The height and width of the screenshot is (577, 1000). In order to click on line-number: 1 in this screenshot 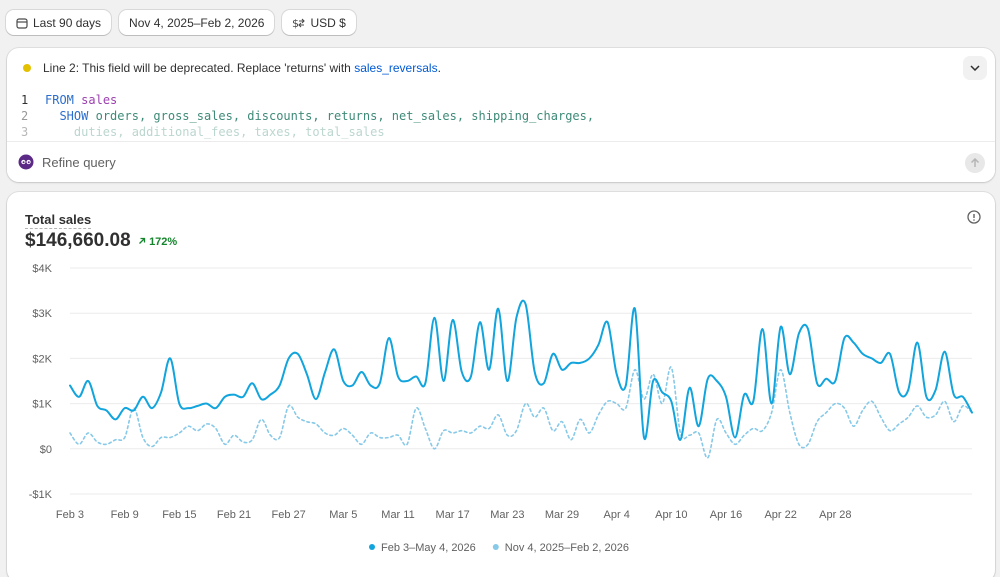, I will do `click(25, 100)`.